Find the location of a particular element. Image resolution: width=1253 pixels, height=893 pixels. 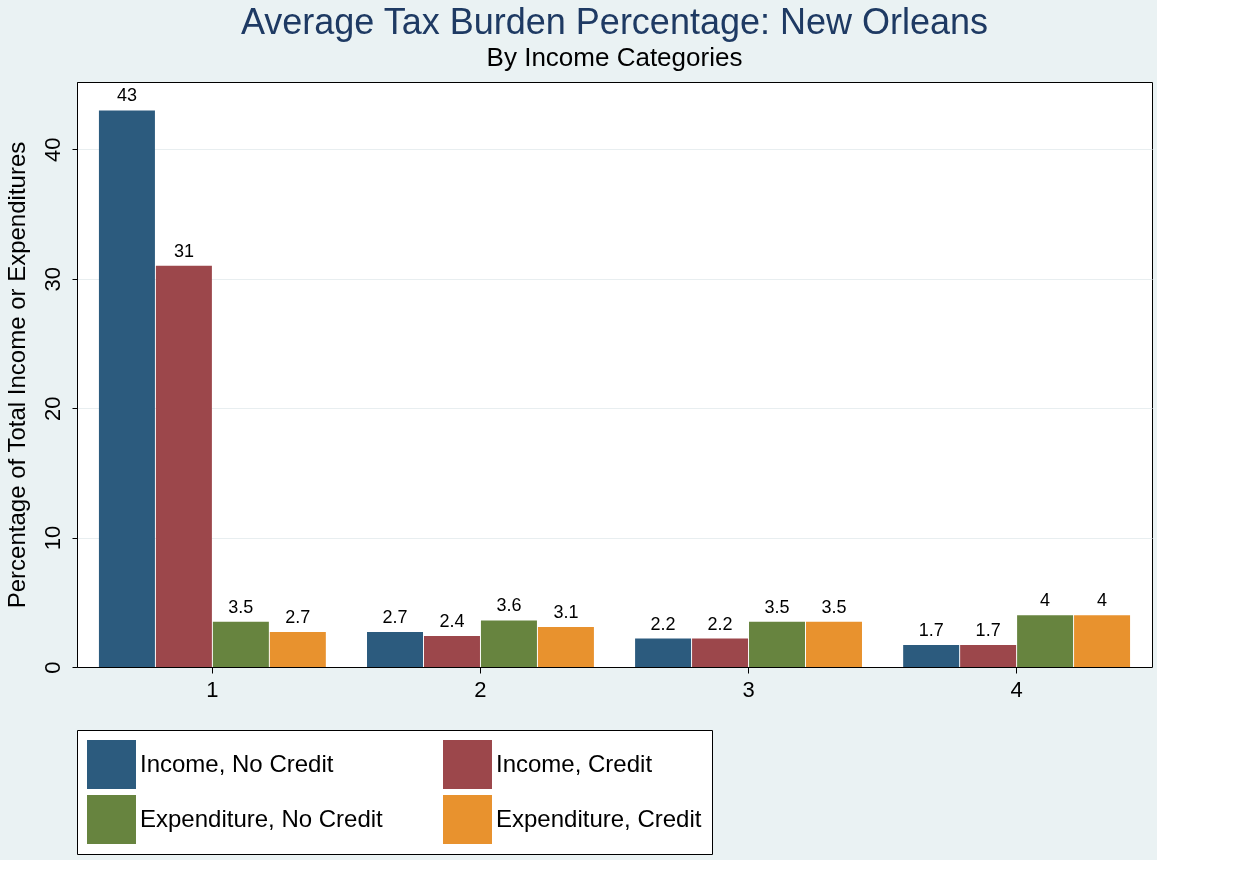

data-label: 2.4 is located at coordinates (452, 620).